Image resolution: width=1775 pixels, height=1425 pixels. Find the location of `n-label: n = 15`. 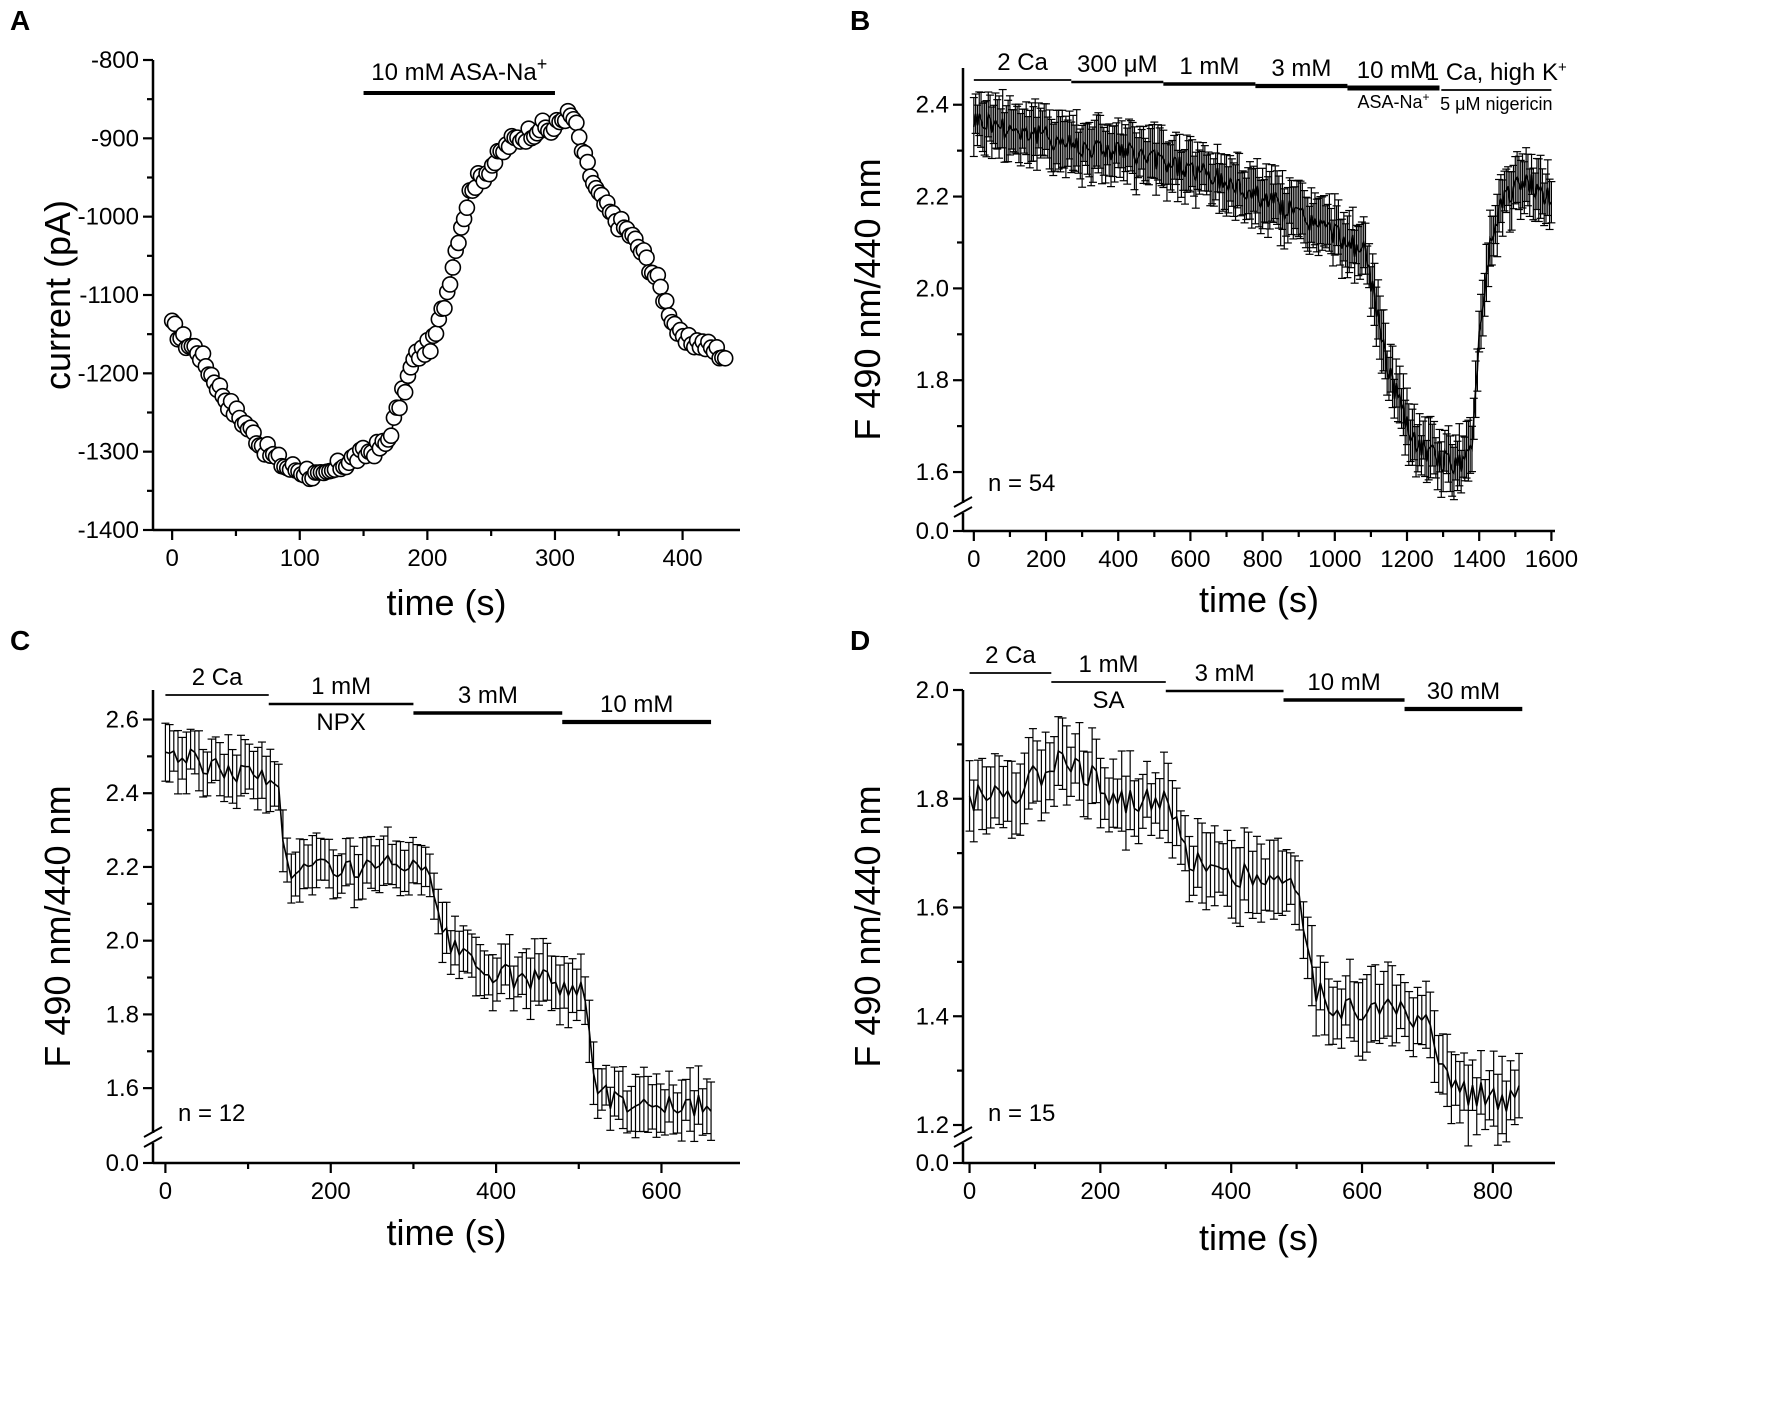

n-label: n = 15 is located at coordinates (1021, 1113).